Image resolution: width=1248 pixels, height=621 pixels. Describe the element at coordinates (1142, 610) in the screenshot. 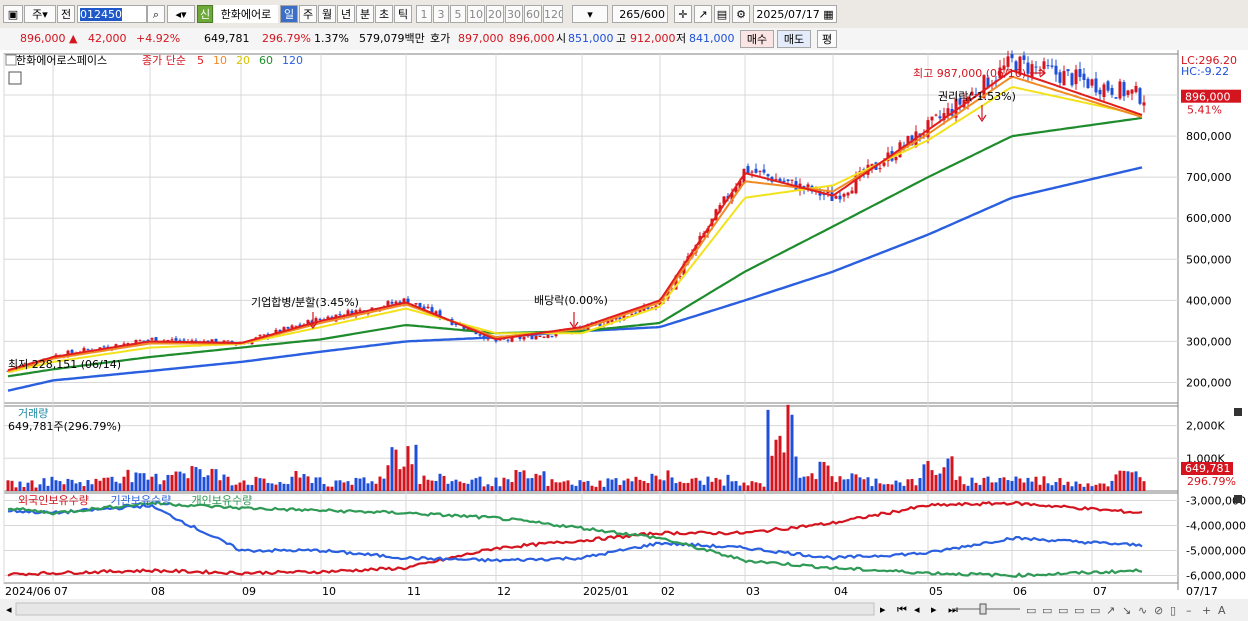

I see `tool-icon-7: ∿` at that location.